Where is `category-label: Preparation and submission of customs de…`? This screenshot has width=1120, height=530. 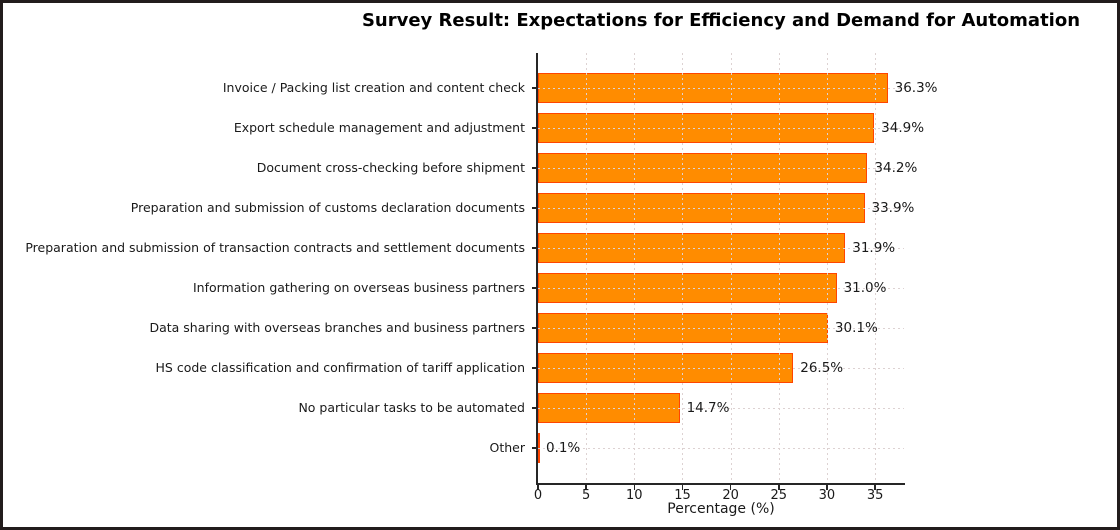
category-label: Preparation and submission of customs de… is located at coordinates (327, 207).